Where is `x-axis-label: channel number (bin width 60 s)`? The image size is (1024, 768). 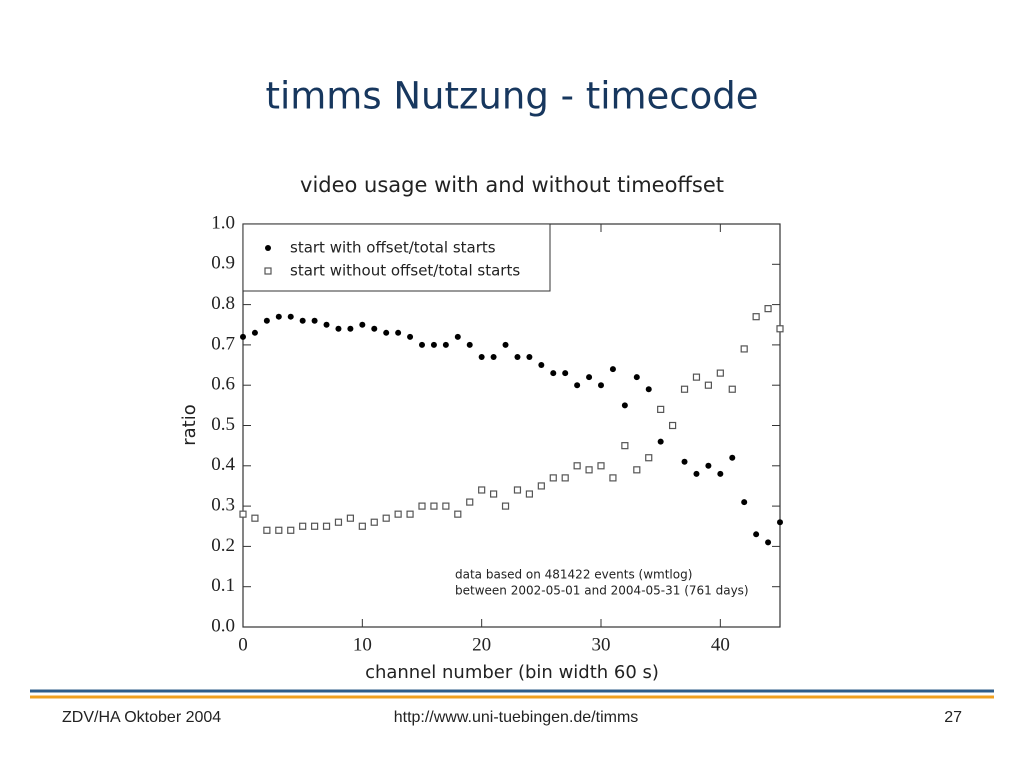
x-axis-label: channel number (bin width 60 s) is located at coordinates (512, 672).